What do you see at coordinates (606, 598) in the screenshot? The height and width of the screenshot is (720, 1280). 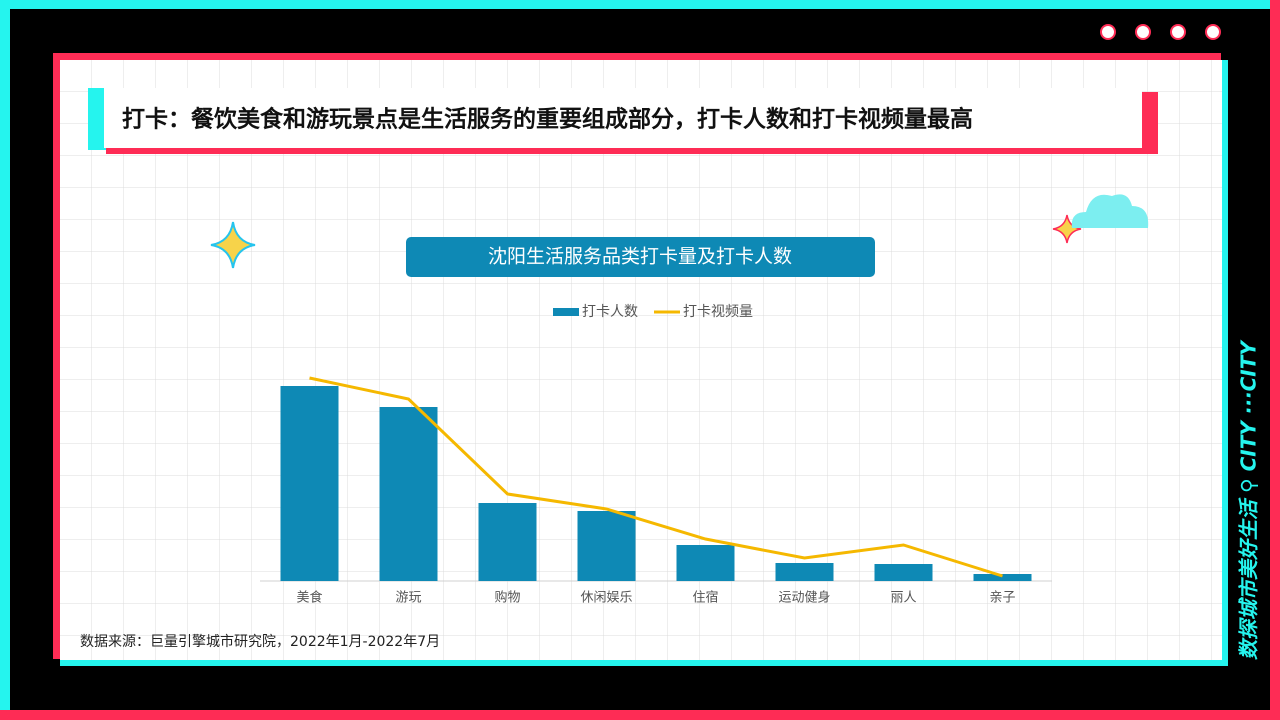 I see `x-tick-label: 休闲娱乐` at bounding box center [606, 598].